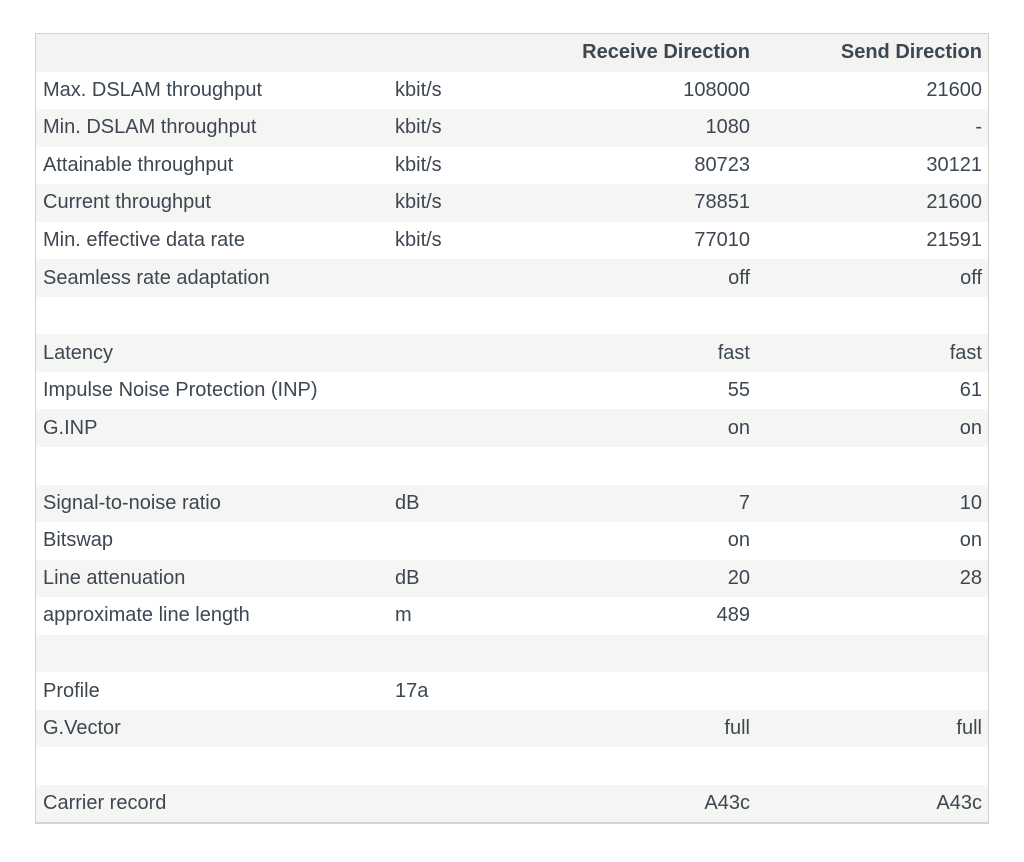  I want to click on table-row: approximate line length m 489, so click(512, 616).